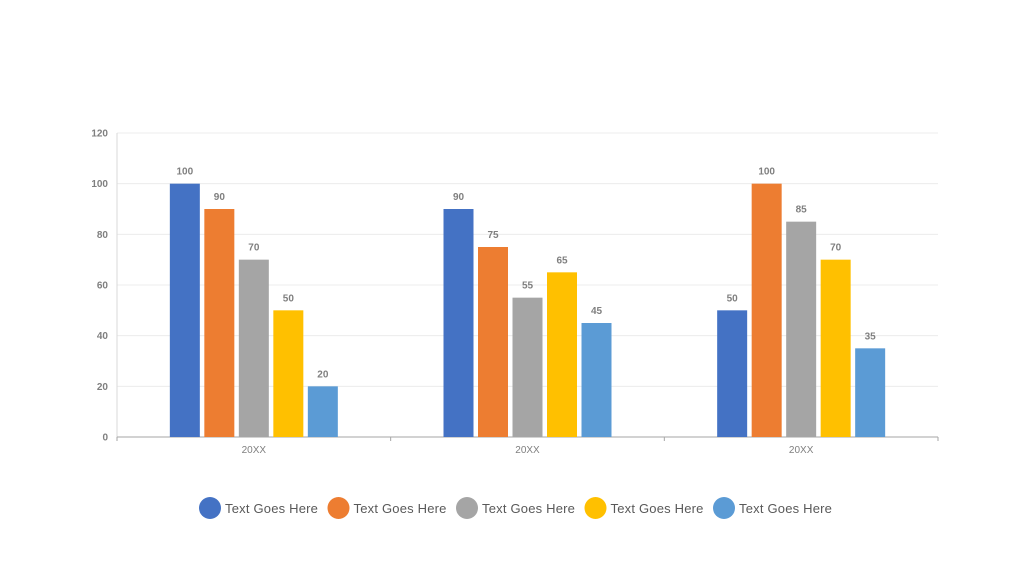 The width and height of the screenshot is (1024, 581). Describe the element at coordinates (103, 286) in the screenshot. I see `y-tick-label: 60` at that location.